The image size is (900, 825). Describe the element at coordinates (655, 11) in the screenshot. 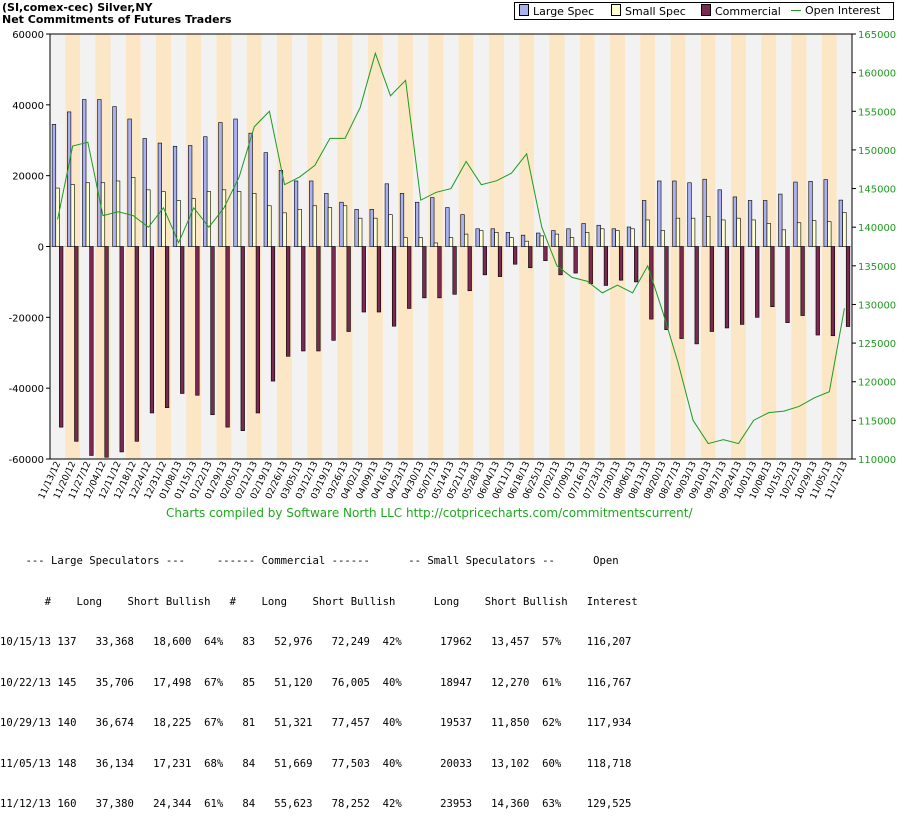

I see `legend-small-spec-label: Small Spec` at that location.